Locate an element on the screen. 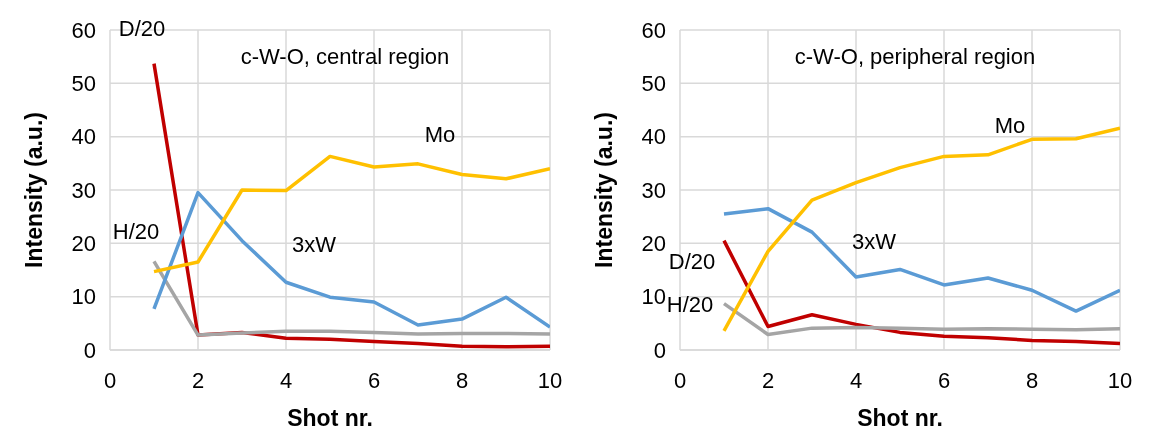 Image resolution: width=1157 pixels, height=441 pixels. text: c-W-O, central region is located at coordinates (345, 57).